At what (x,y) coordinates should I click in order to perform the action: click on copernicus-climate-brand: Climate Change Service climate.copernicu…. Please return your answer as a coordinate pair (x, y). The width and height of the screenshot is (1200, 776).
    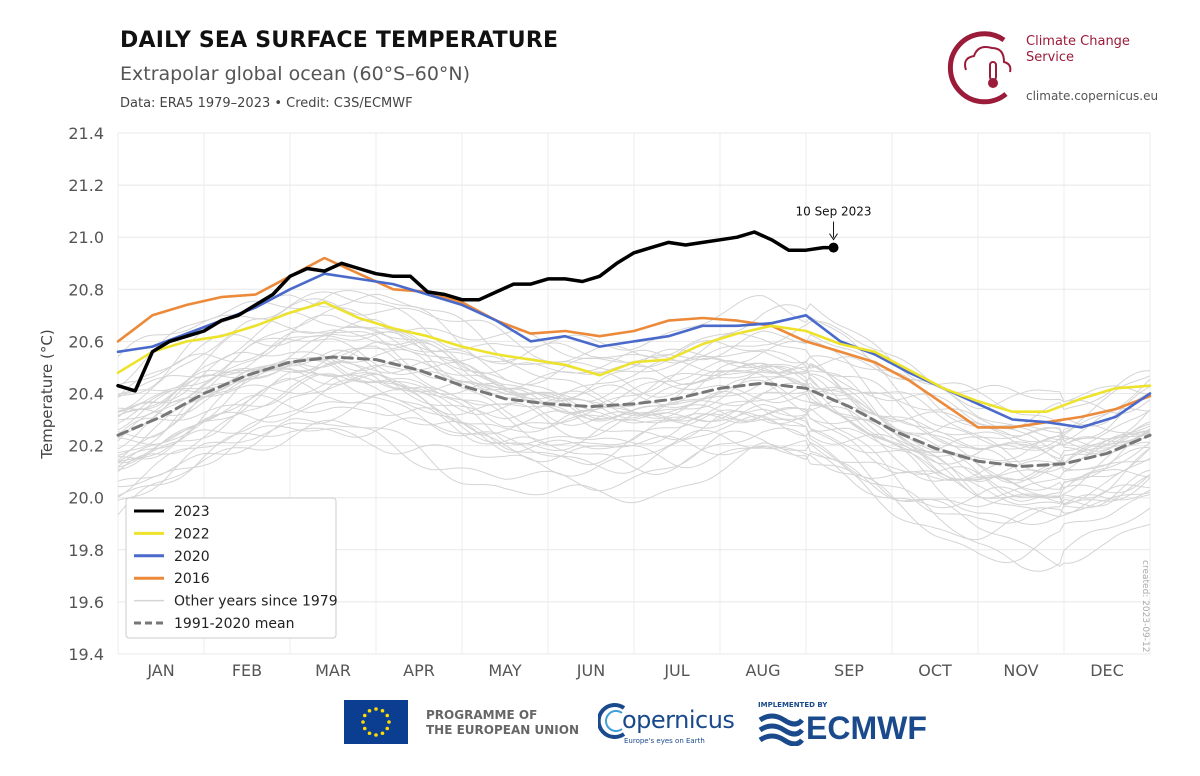
    Looking at the image, I should click on (1064, 68).